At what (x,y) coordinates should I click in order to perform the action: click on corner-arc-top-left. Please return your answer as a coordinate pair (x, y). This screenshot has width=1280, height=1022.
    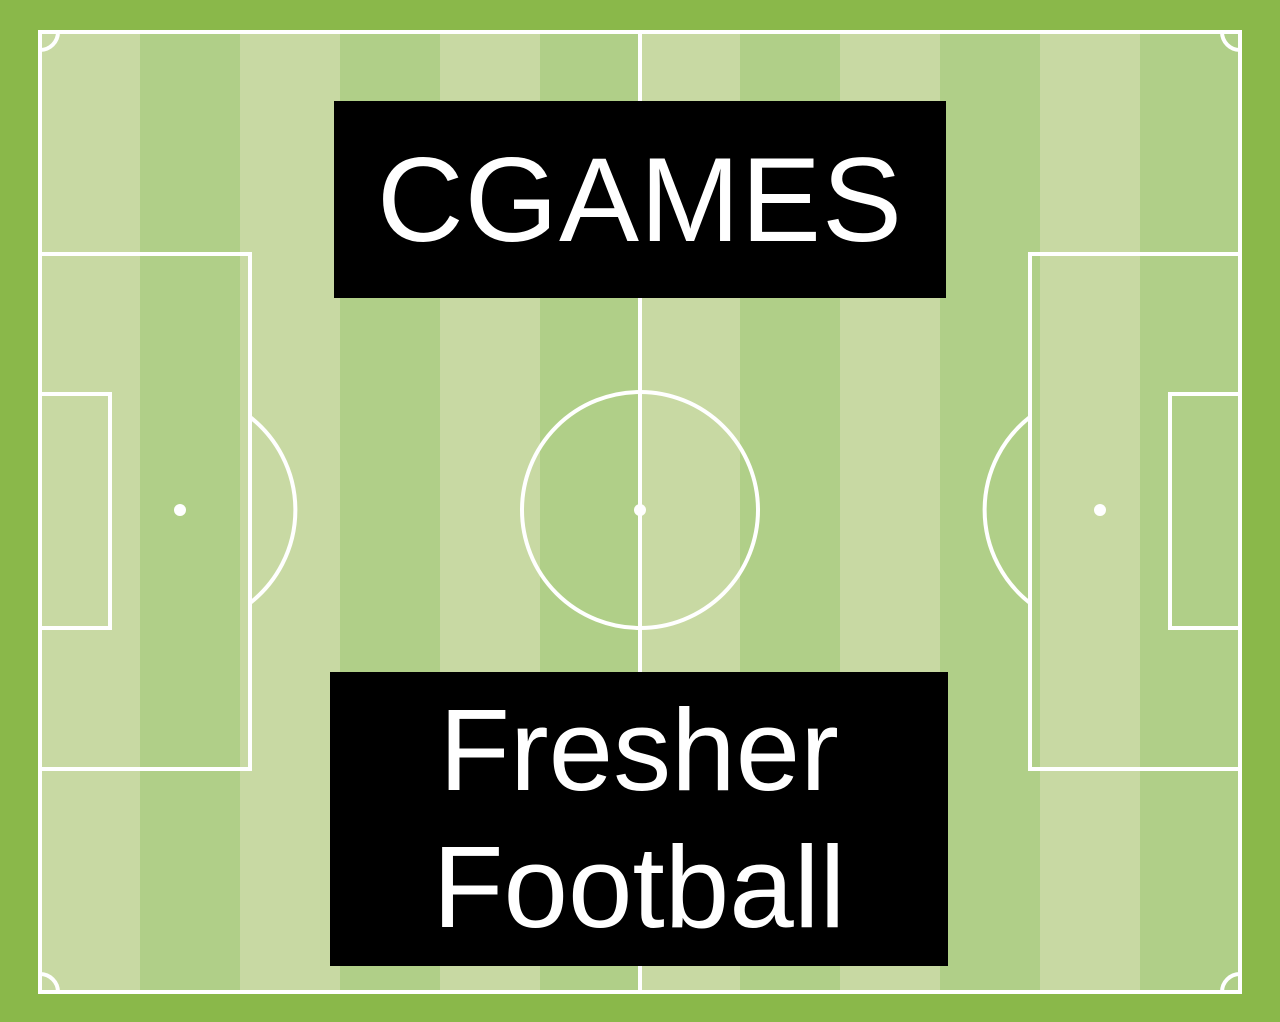
    Looking at the image, I should click on (49, 41).